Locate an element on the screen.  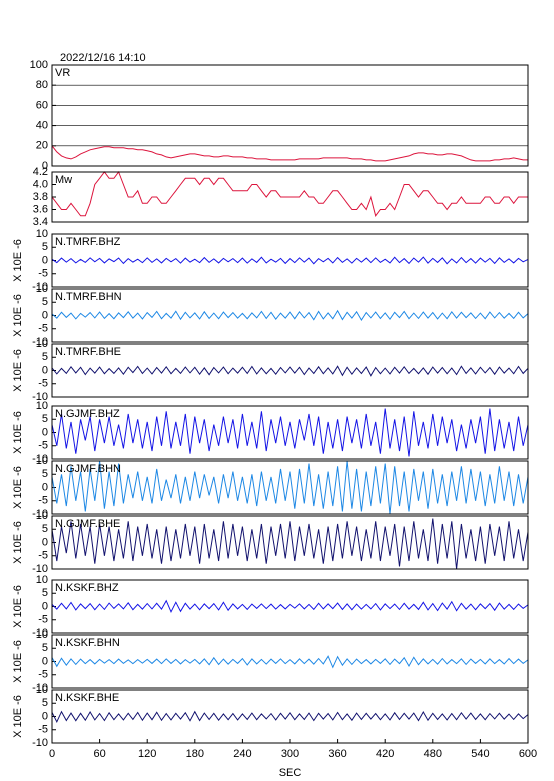
x-tick-label: 0 is located at coordinates (52, 754).